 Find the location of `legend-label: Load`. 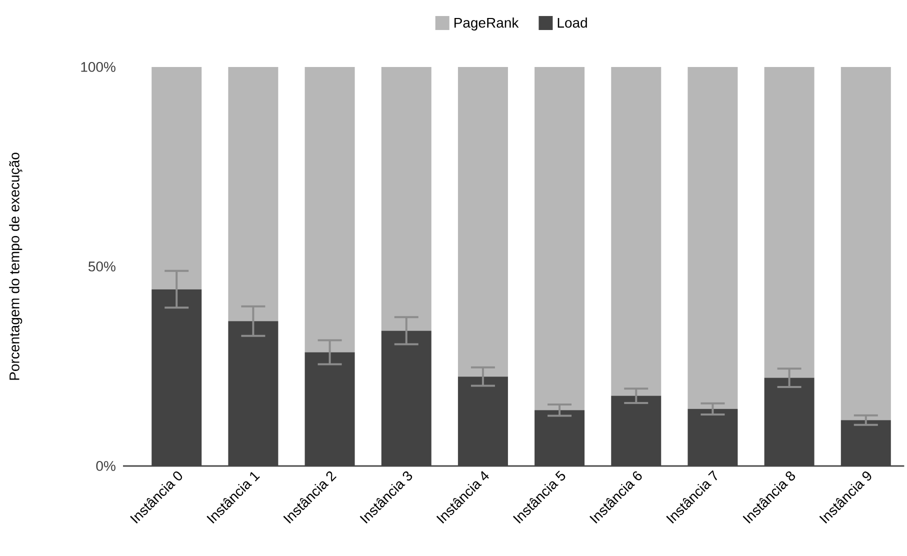

legend-label: Load is located at coordinates (572, 22).